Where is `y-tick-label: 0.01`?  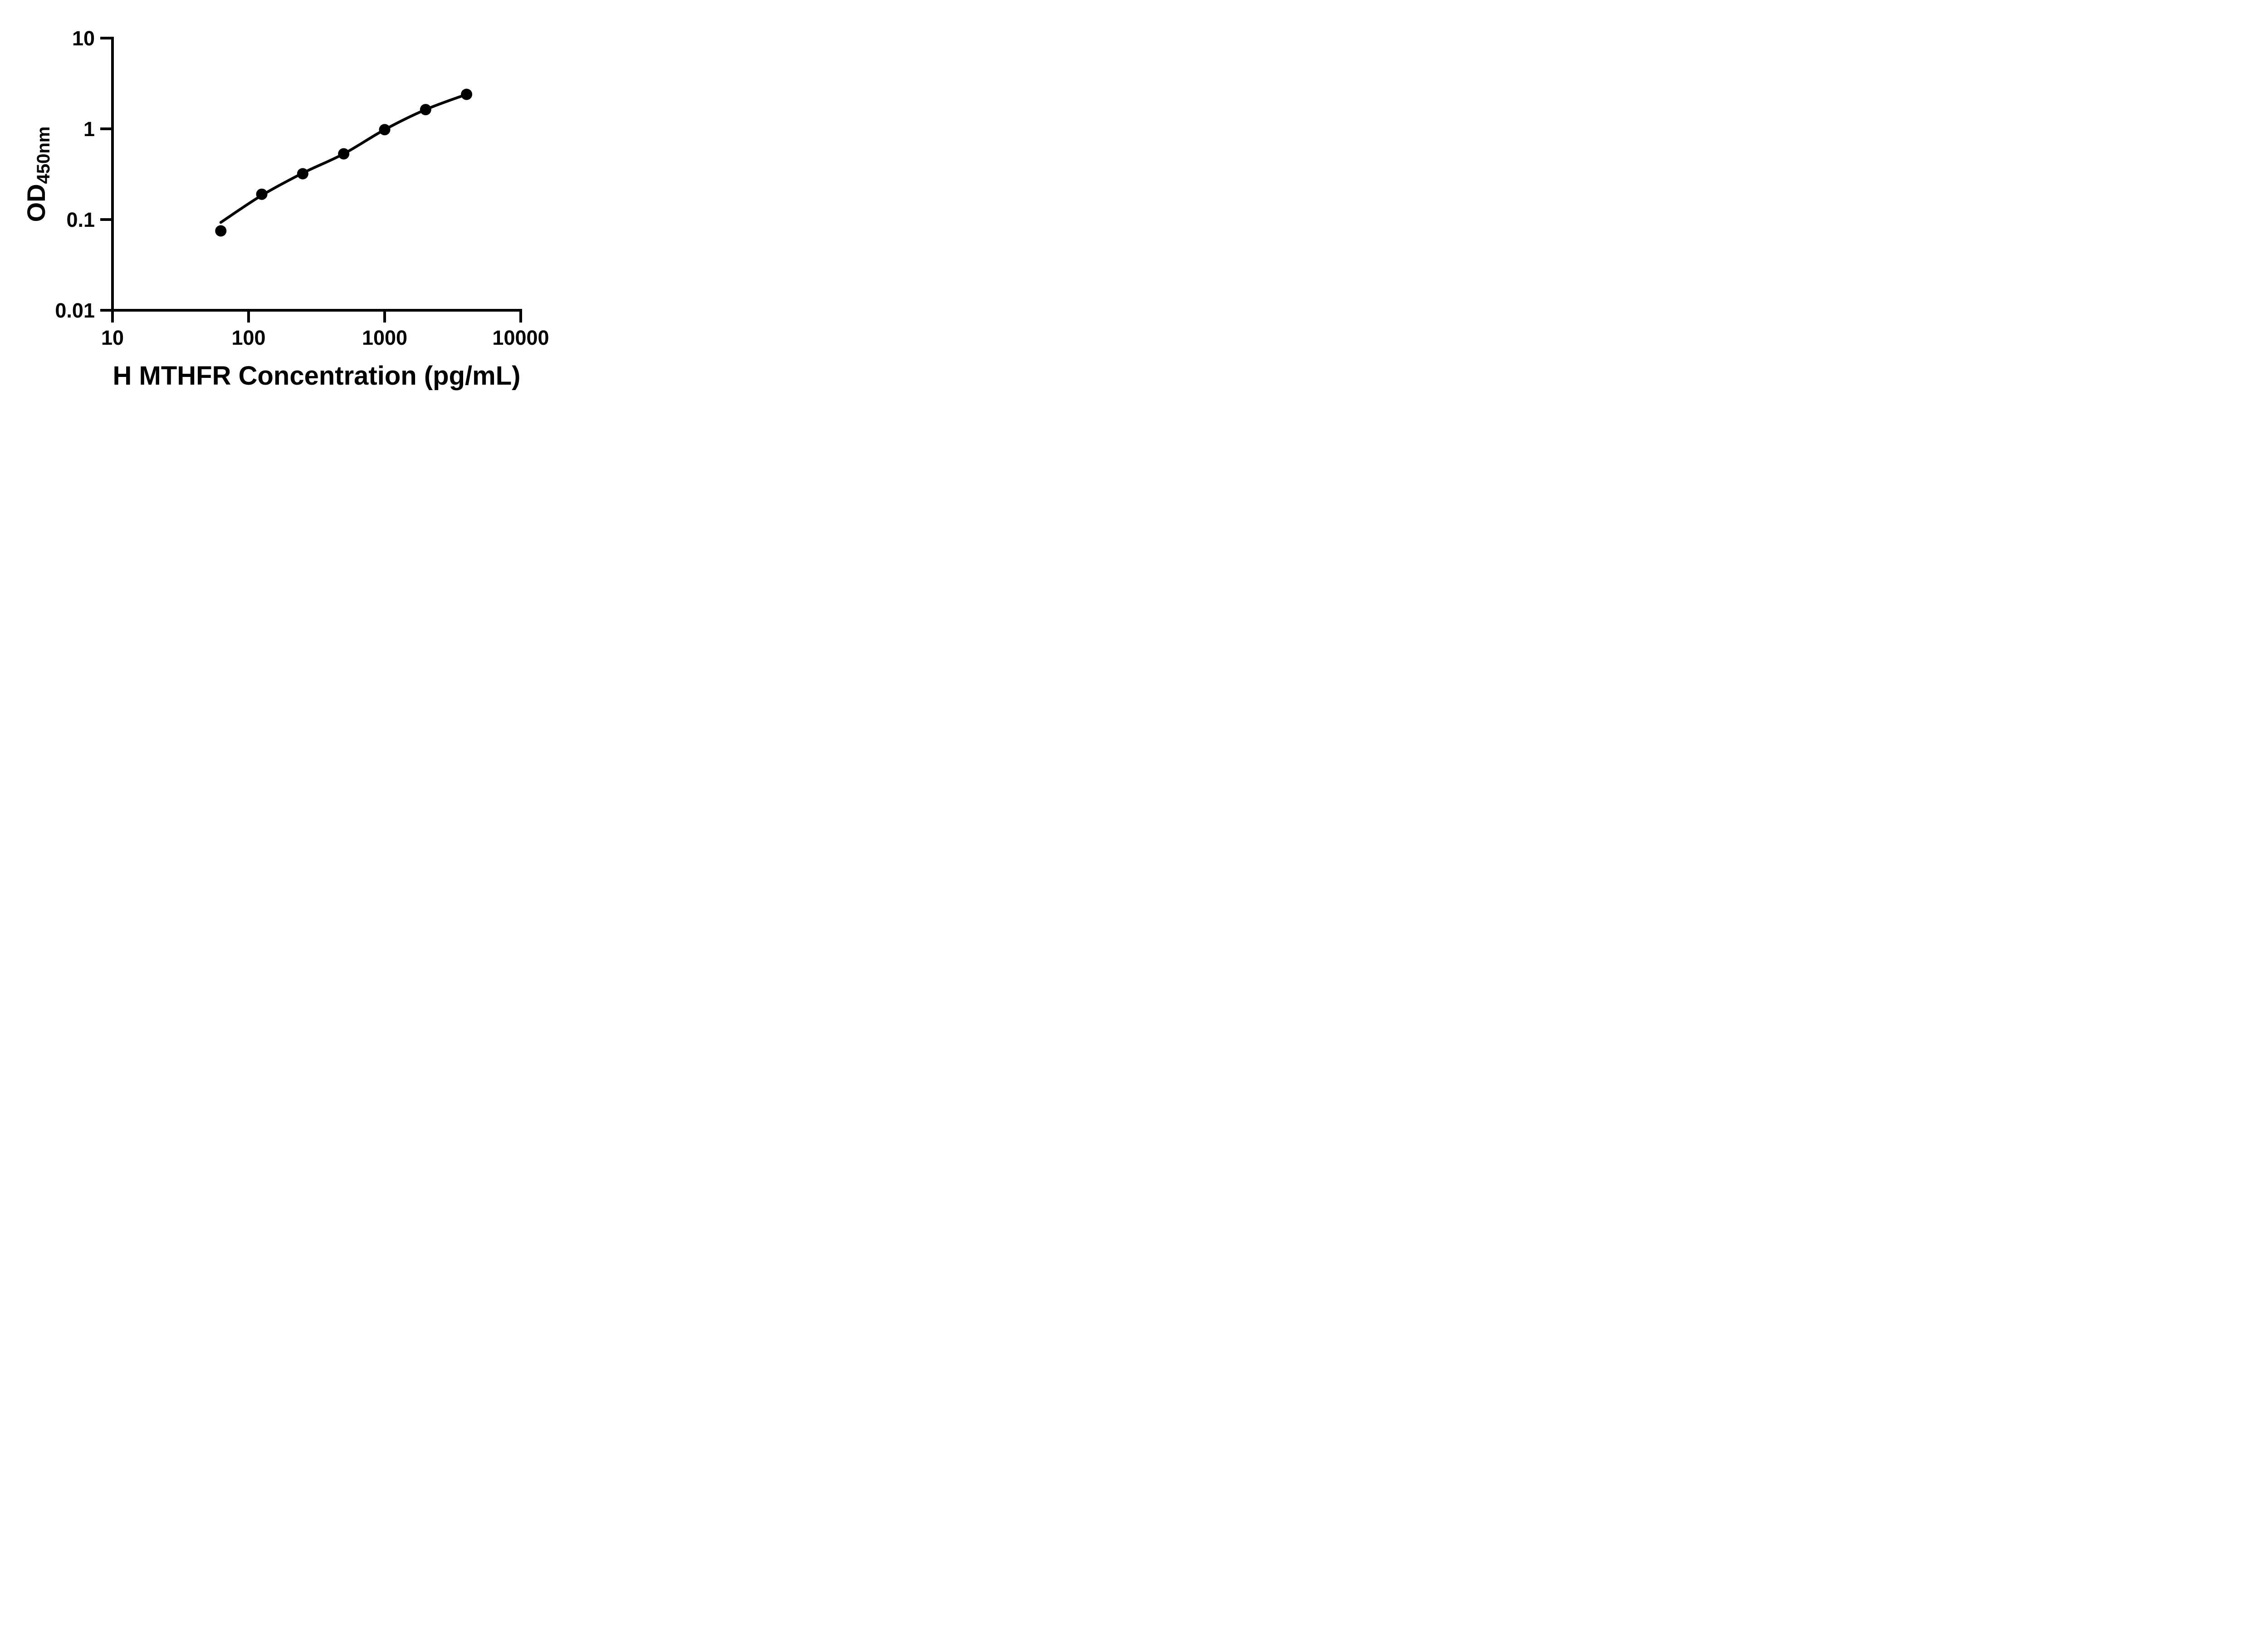
y-tick-label: 0.01 is located at coordinates (75, 310).